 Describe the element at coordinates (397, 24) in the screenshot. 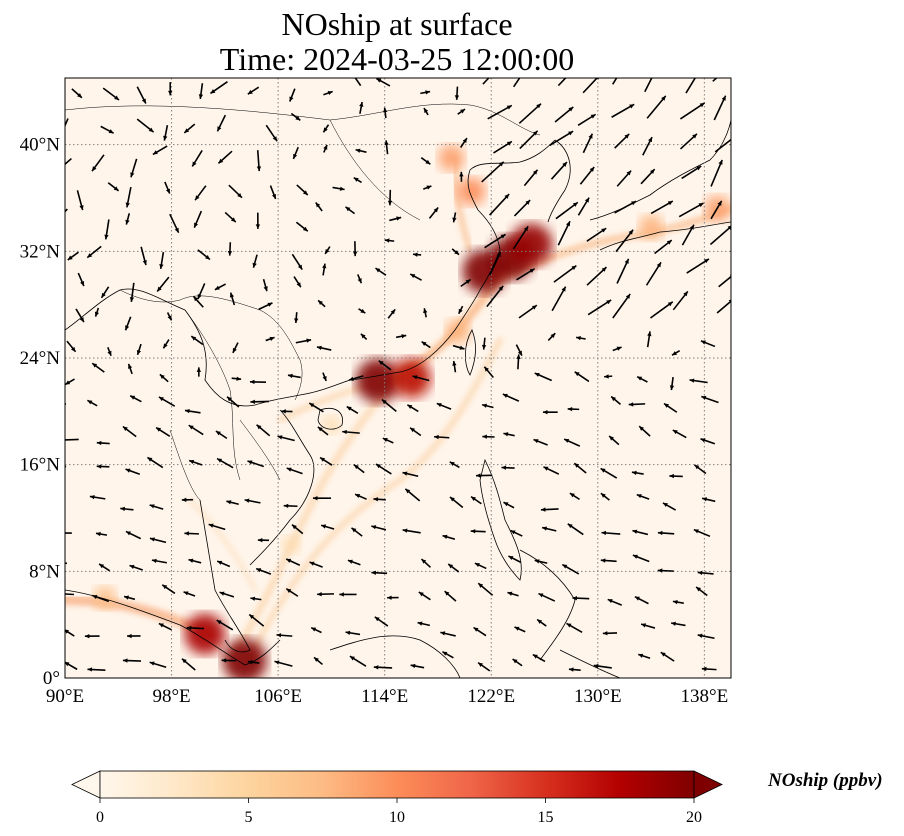

I see `map-title: NOship at surface` at that location.